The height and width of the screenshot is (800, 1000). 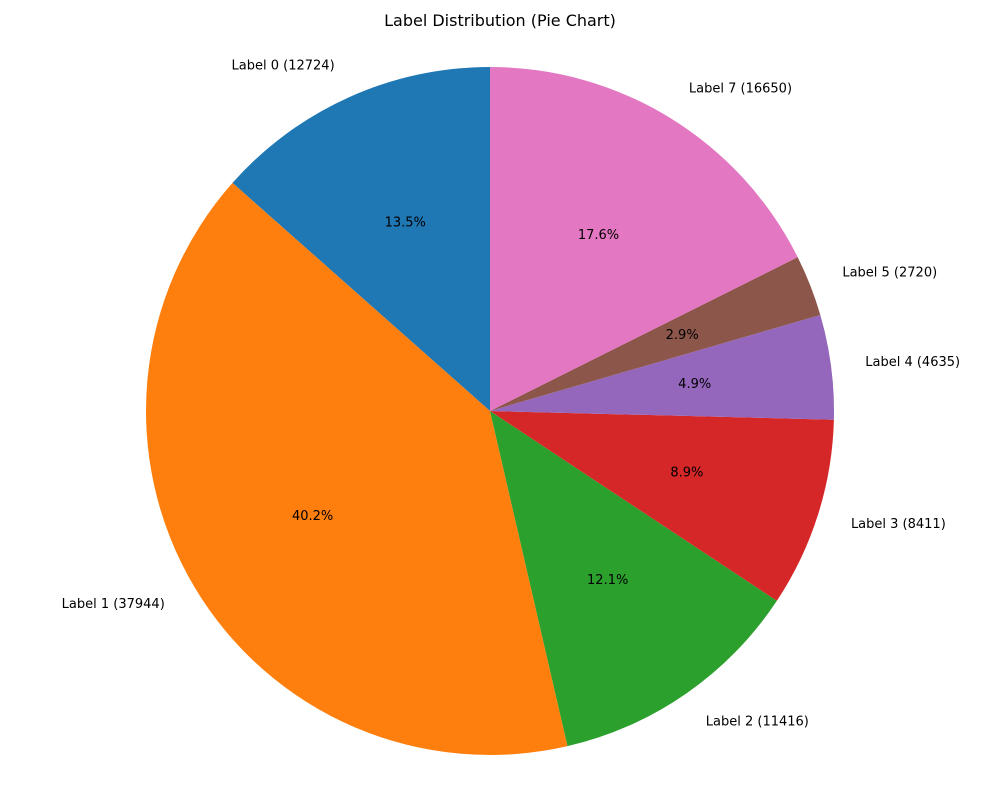 I want to click on slice-percent-label-2: 12.1%, so click(x=607, y=580).